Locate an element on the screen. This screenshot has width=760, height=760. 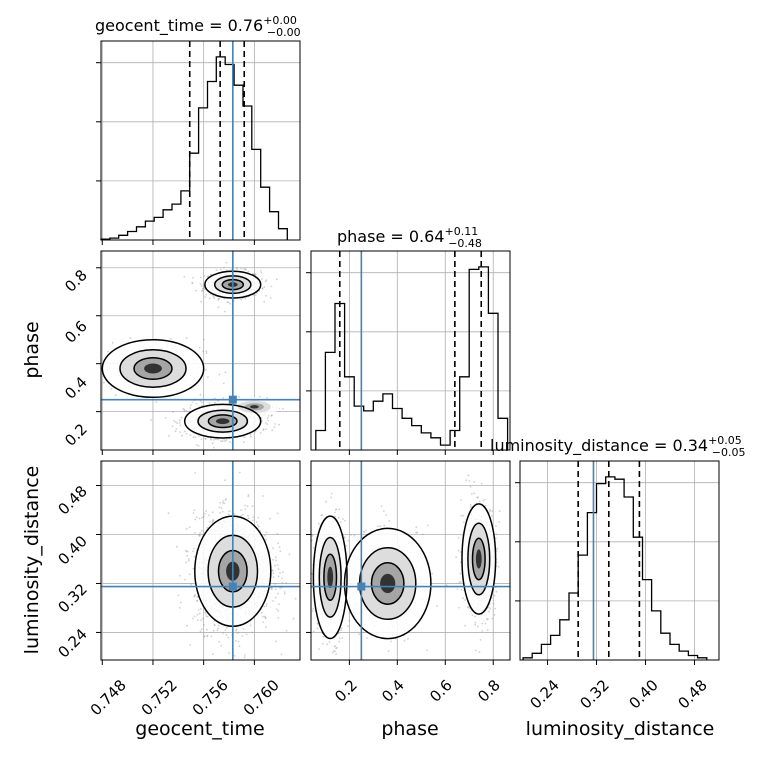
truth-marker is located at coordinates (232, 586).